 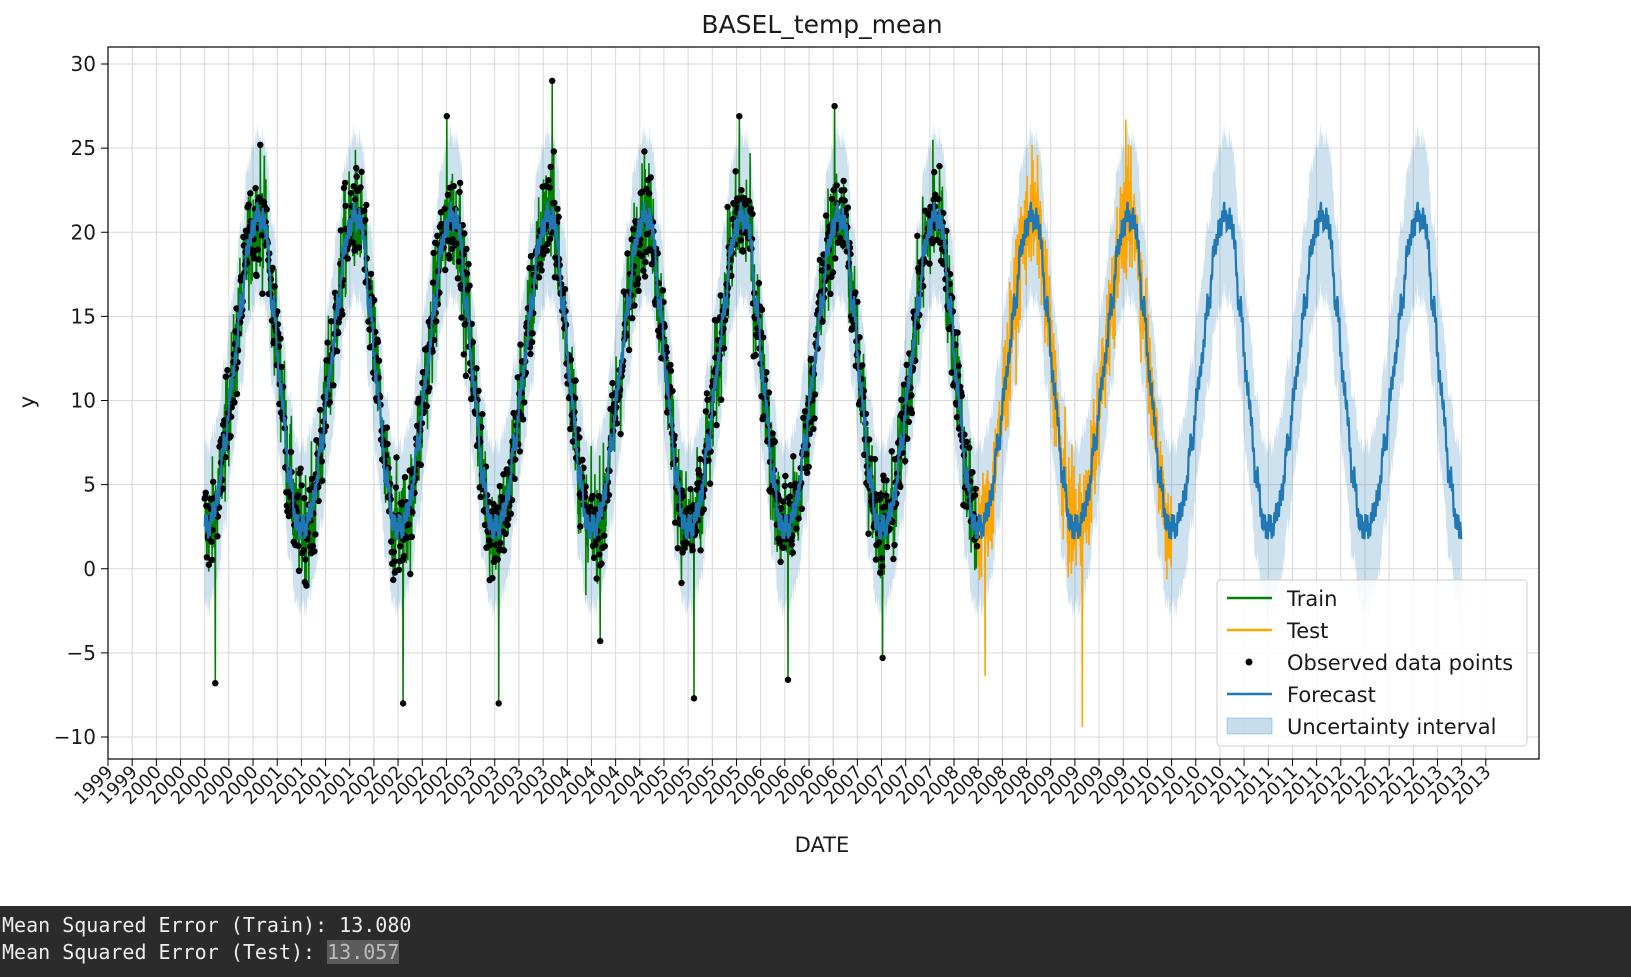 What do you see at coordinates (1311, 599) in the screenshot?
I see `legend-train-label: Train` at bounding box center [1311, 599].